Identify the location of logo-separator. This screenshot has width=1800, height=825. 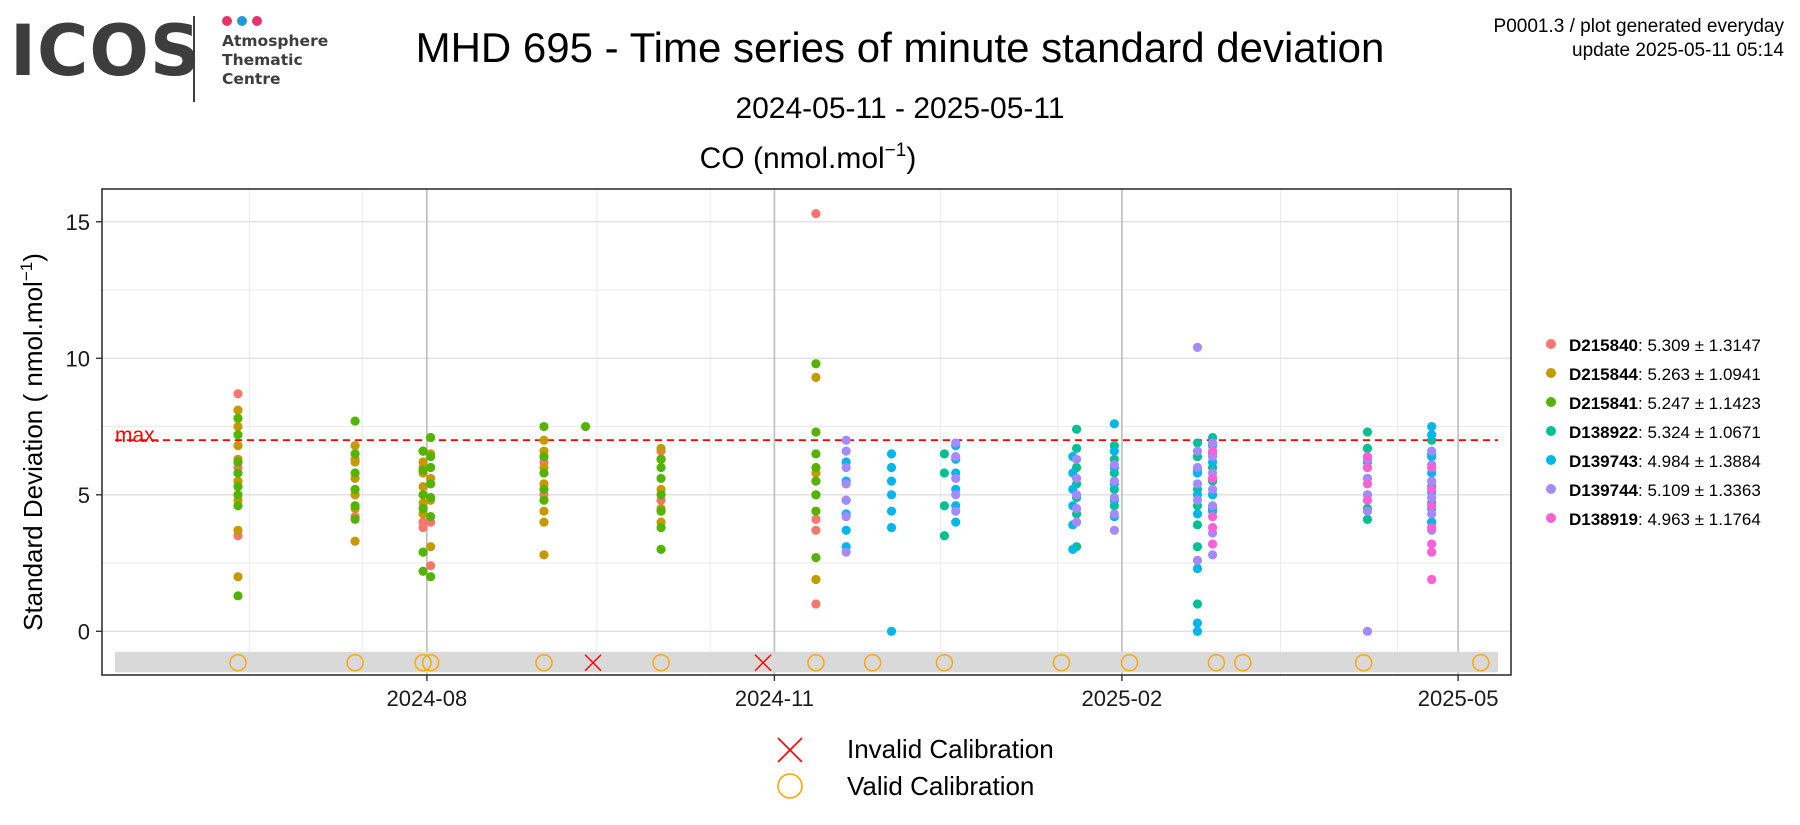
(194, 59).